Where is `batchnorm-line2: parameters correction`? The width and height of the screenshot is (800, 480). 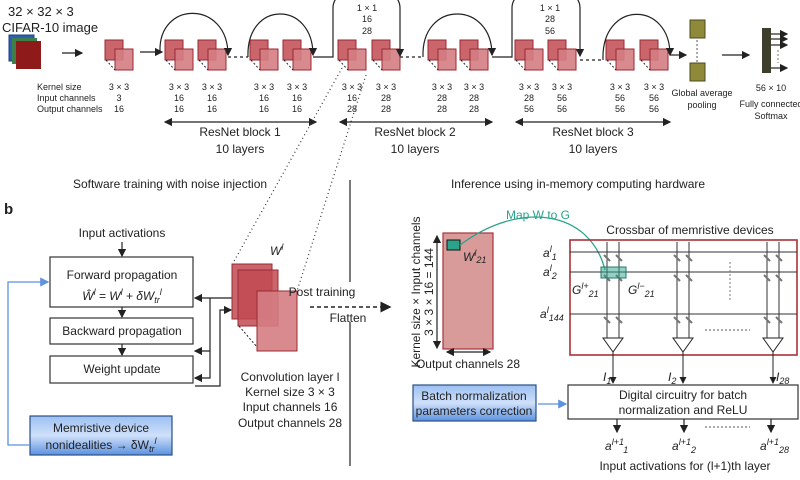 batchnorm-line2: parameters correction is located at coordinates (474, 411).